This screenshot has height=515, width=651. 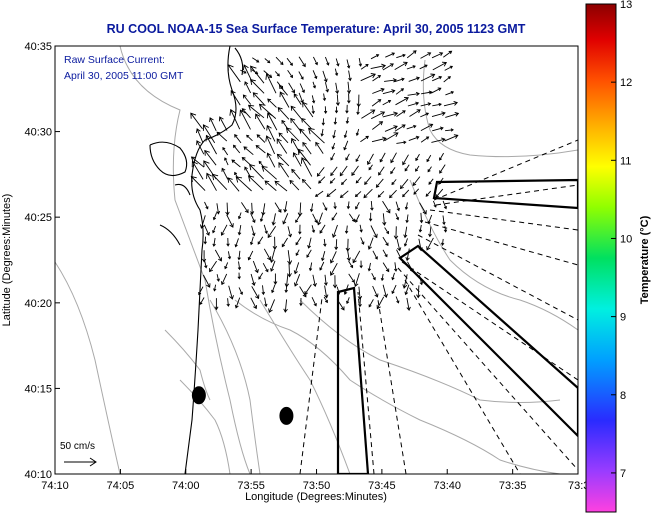 I want to click on x-tick-label: 74:10, so click(x=55, y=486).